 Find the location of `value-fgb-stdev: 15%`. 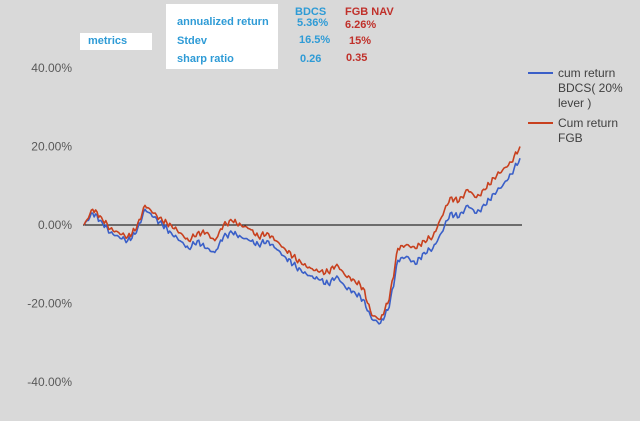

value-fgb-stdev: 15% is located at coordinates (360, 41).